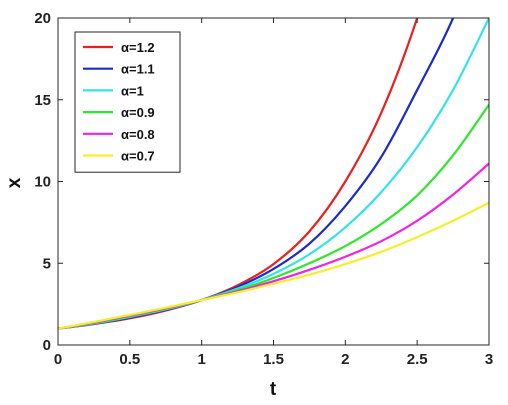 Image resolution: width=508 pixels, height=405 pixels. I want to click on y-axis-label: x, so click(14, 182).